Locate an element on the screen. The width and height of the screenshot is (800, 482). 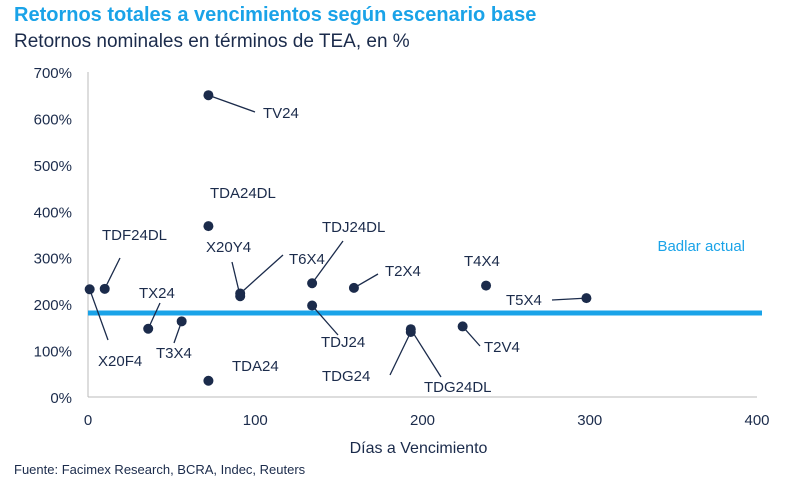
point-label: TX24 is located at coordinates (157, 293).